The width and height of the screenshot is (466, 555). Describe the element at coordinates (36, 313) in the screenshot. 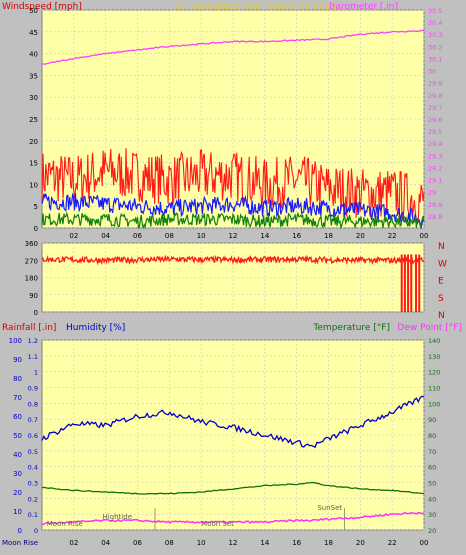

I see `direction-ytick: 0` at that location.